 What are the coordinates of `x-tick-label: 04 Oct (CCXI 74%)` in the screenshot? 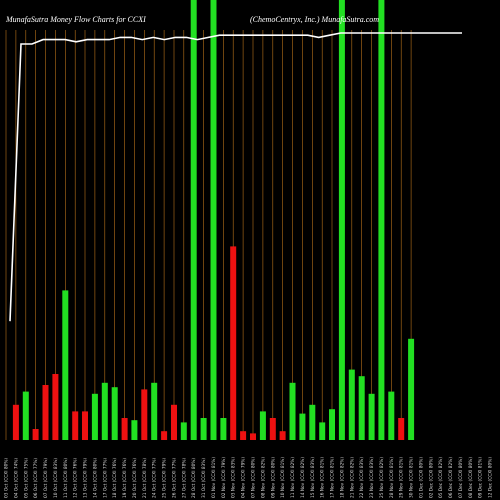 It's located at (16, 478).